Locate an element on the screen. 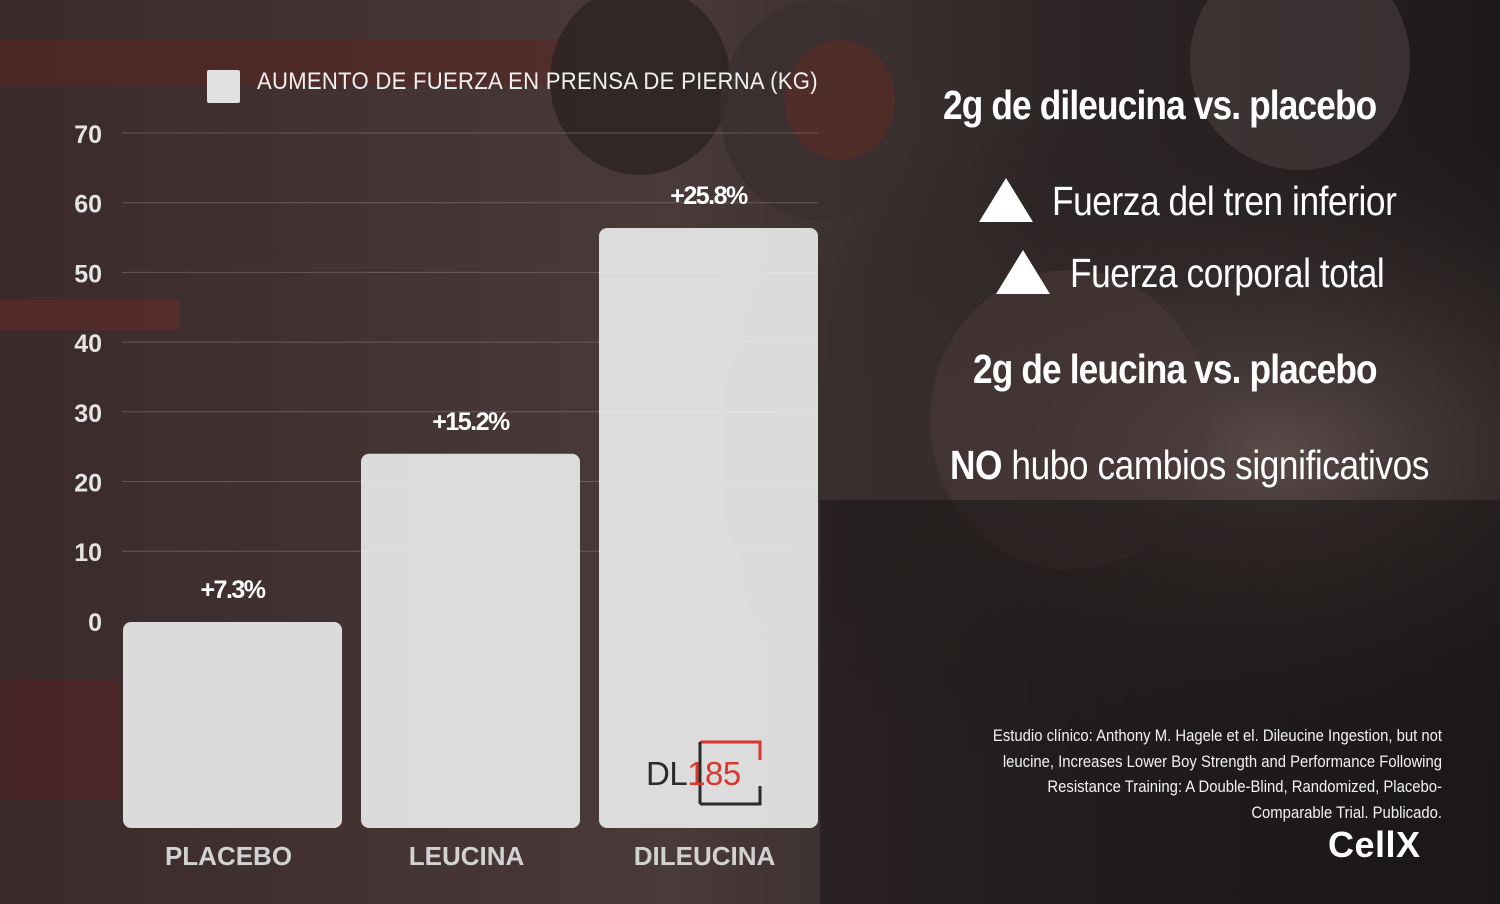 The height and width of the screenshot is (904, 1500). cellx-logo: CellX is located at coordinates (1374, 844).